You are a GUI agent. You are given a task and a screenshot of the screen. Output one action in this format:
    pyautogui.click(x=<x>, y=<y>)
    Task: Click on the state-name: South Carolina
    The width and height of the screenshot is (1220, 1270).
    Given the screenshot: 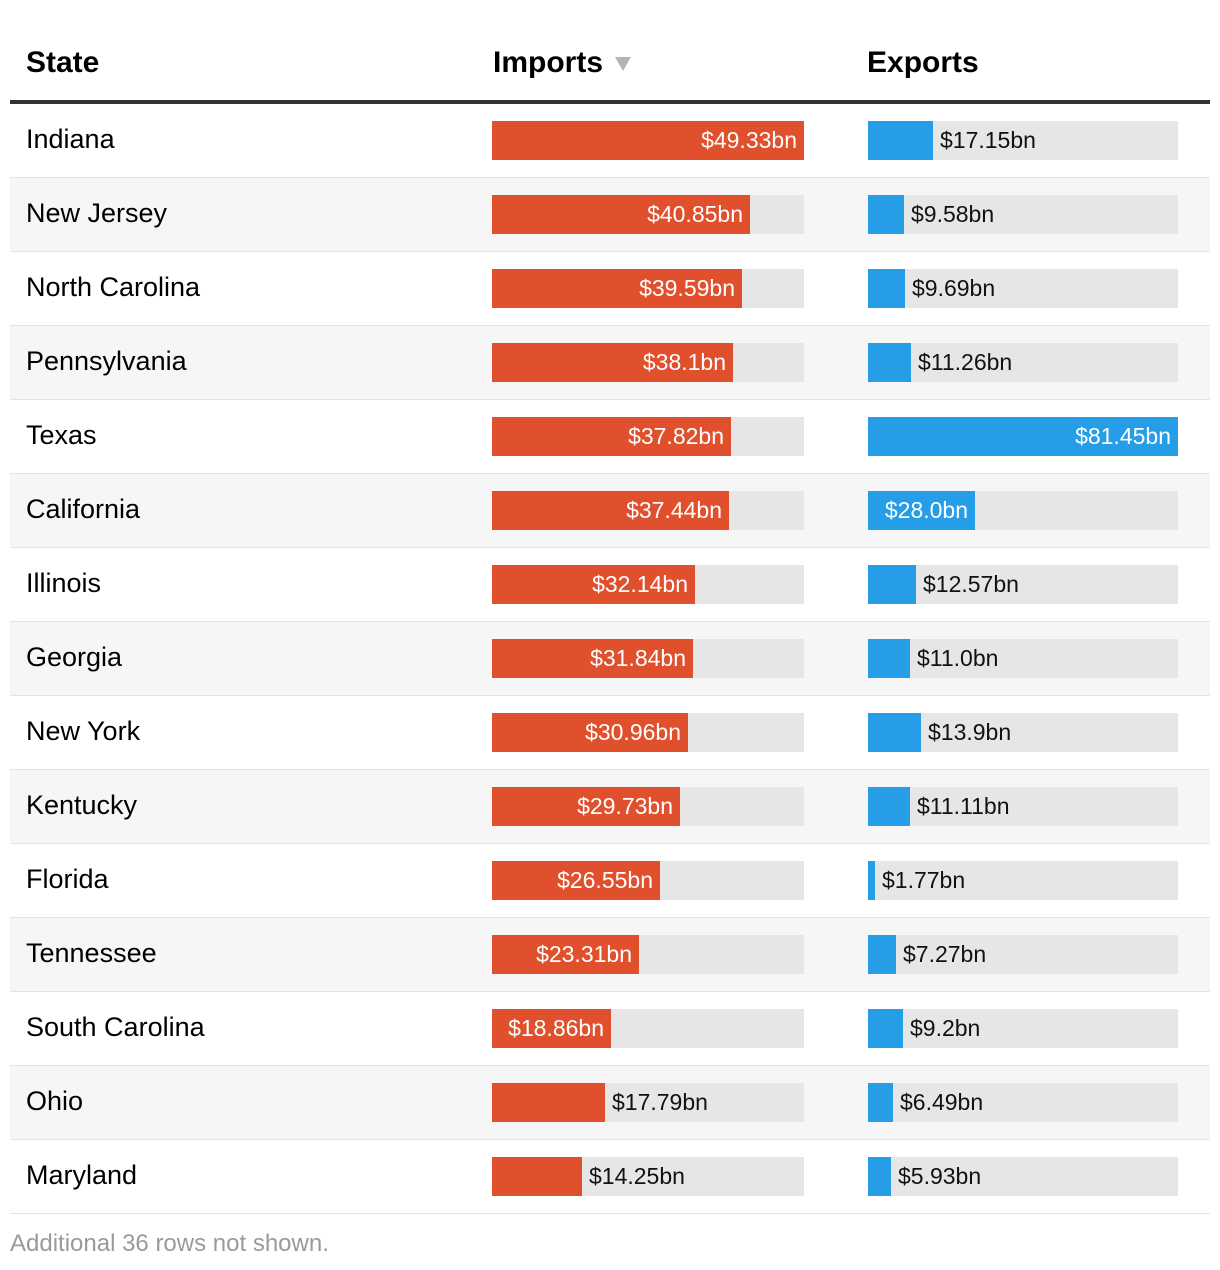 What is the action you would take?
    pyautogui.click(x=115, y=1027)
    